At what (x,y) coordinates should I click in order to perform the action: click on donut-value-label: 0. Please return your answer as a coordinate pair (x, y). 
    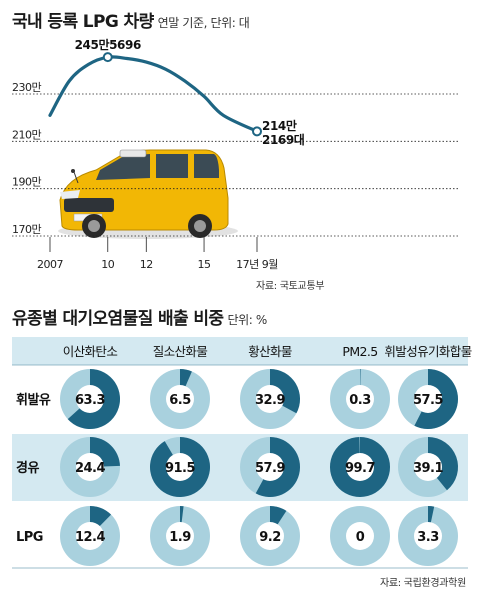
    Looking at the image, I should click on (360, 537).